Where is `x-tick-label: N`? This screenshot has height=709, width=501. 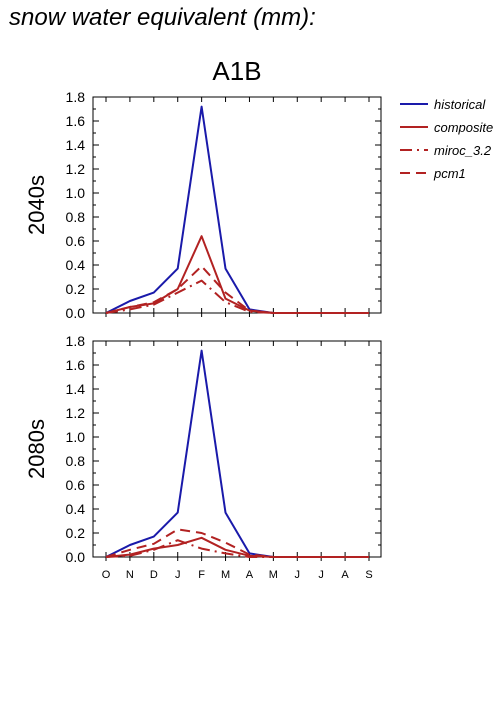
x-tick-label: N is located at coordinates (130, 575).